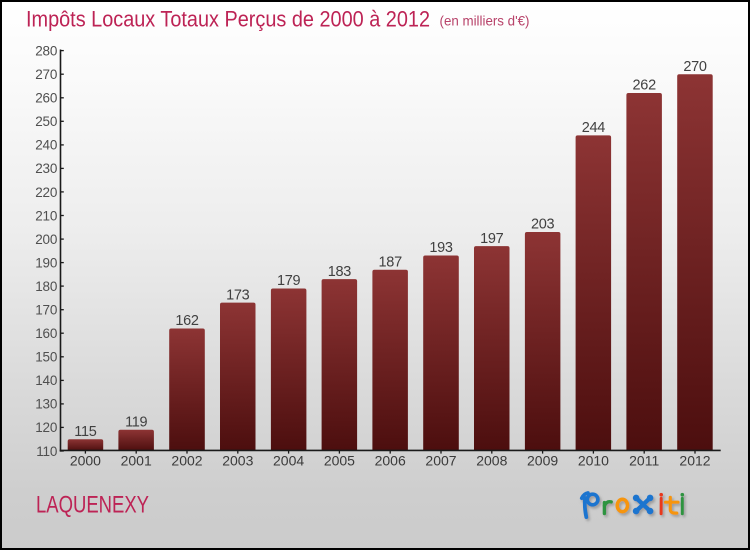  I want to click on svg-text: 119, so click(136, 423).